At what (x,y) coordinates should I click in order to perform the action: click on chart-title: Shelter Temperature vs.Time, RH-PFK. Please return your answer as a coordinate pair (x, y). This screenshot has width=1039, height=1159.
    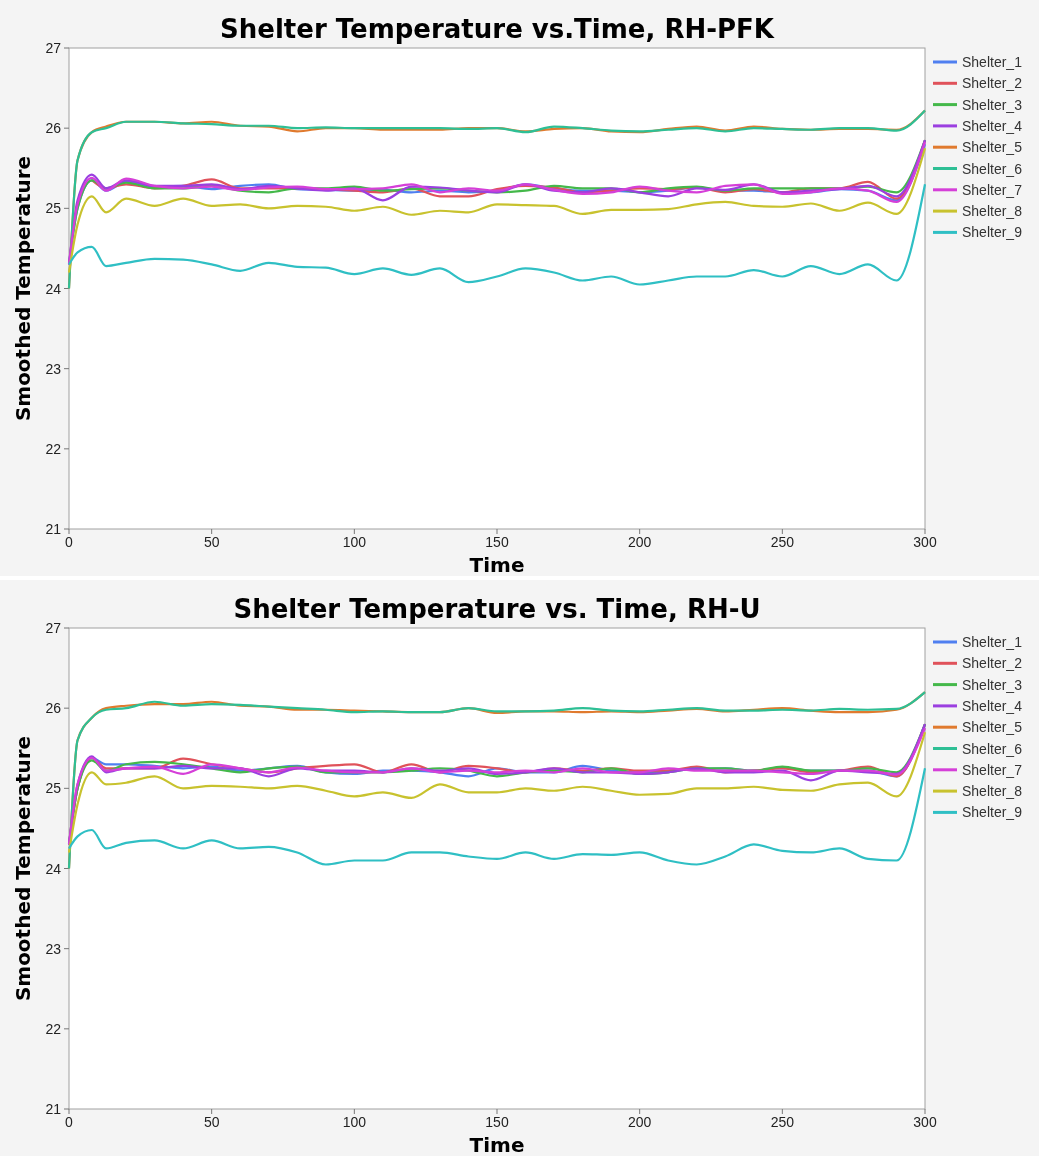
    Looking at the image, I should click on (497, 29).